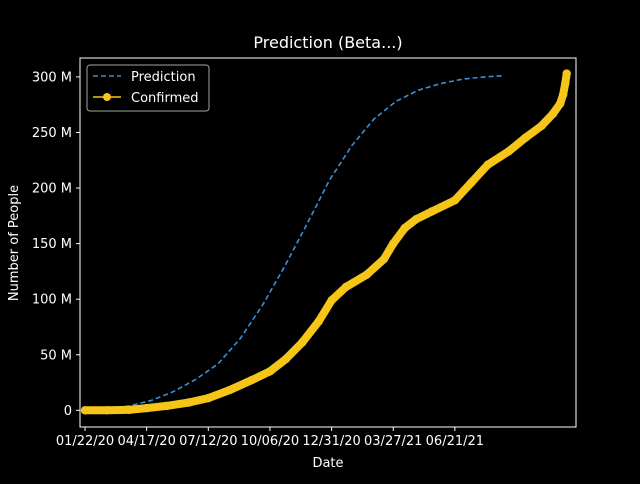  What do you see at coordinates (68, 411) in the screenshot?
I see `y-tick-label: 0` at bounding box center [68, 411].